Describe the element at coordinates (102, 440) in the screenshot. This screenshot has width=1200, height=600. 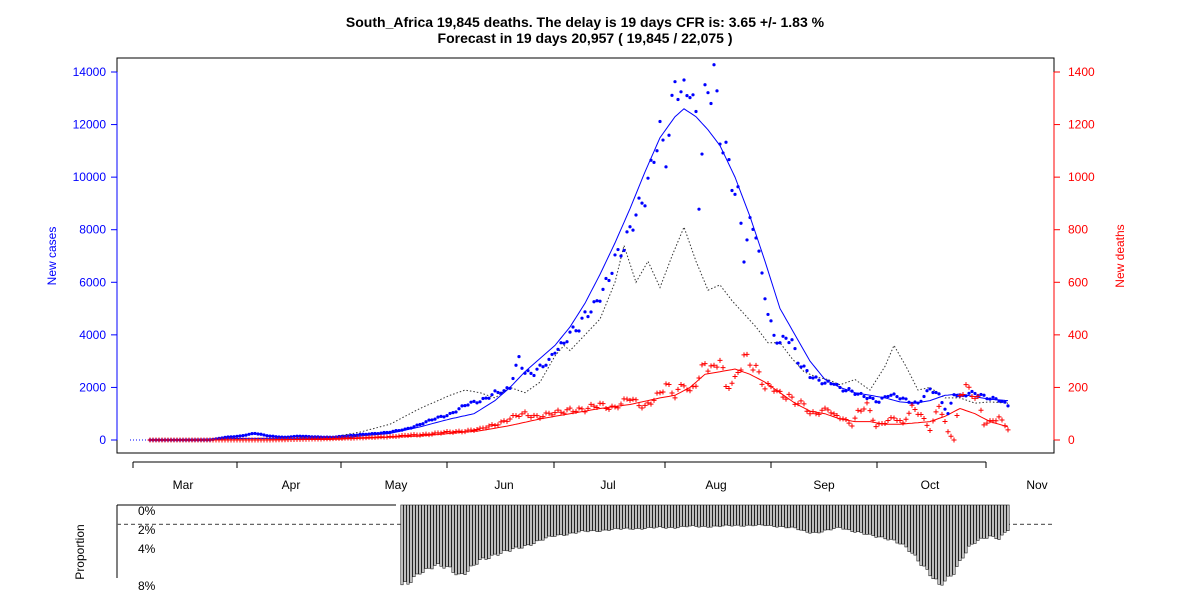
I see `y-tick-label-left: 0` at that location.